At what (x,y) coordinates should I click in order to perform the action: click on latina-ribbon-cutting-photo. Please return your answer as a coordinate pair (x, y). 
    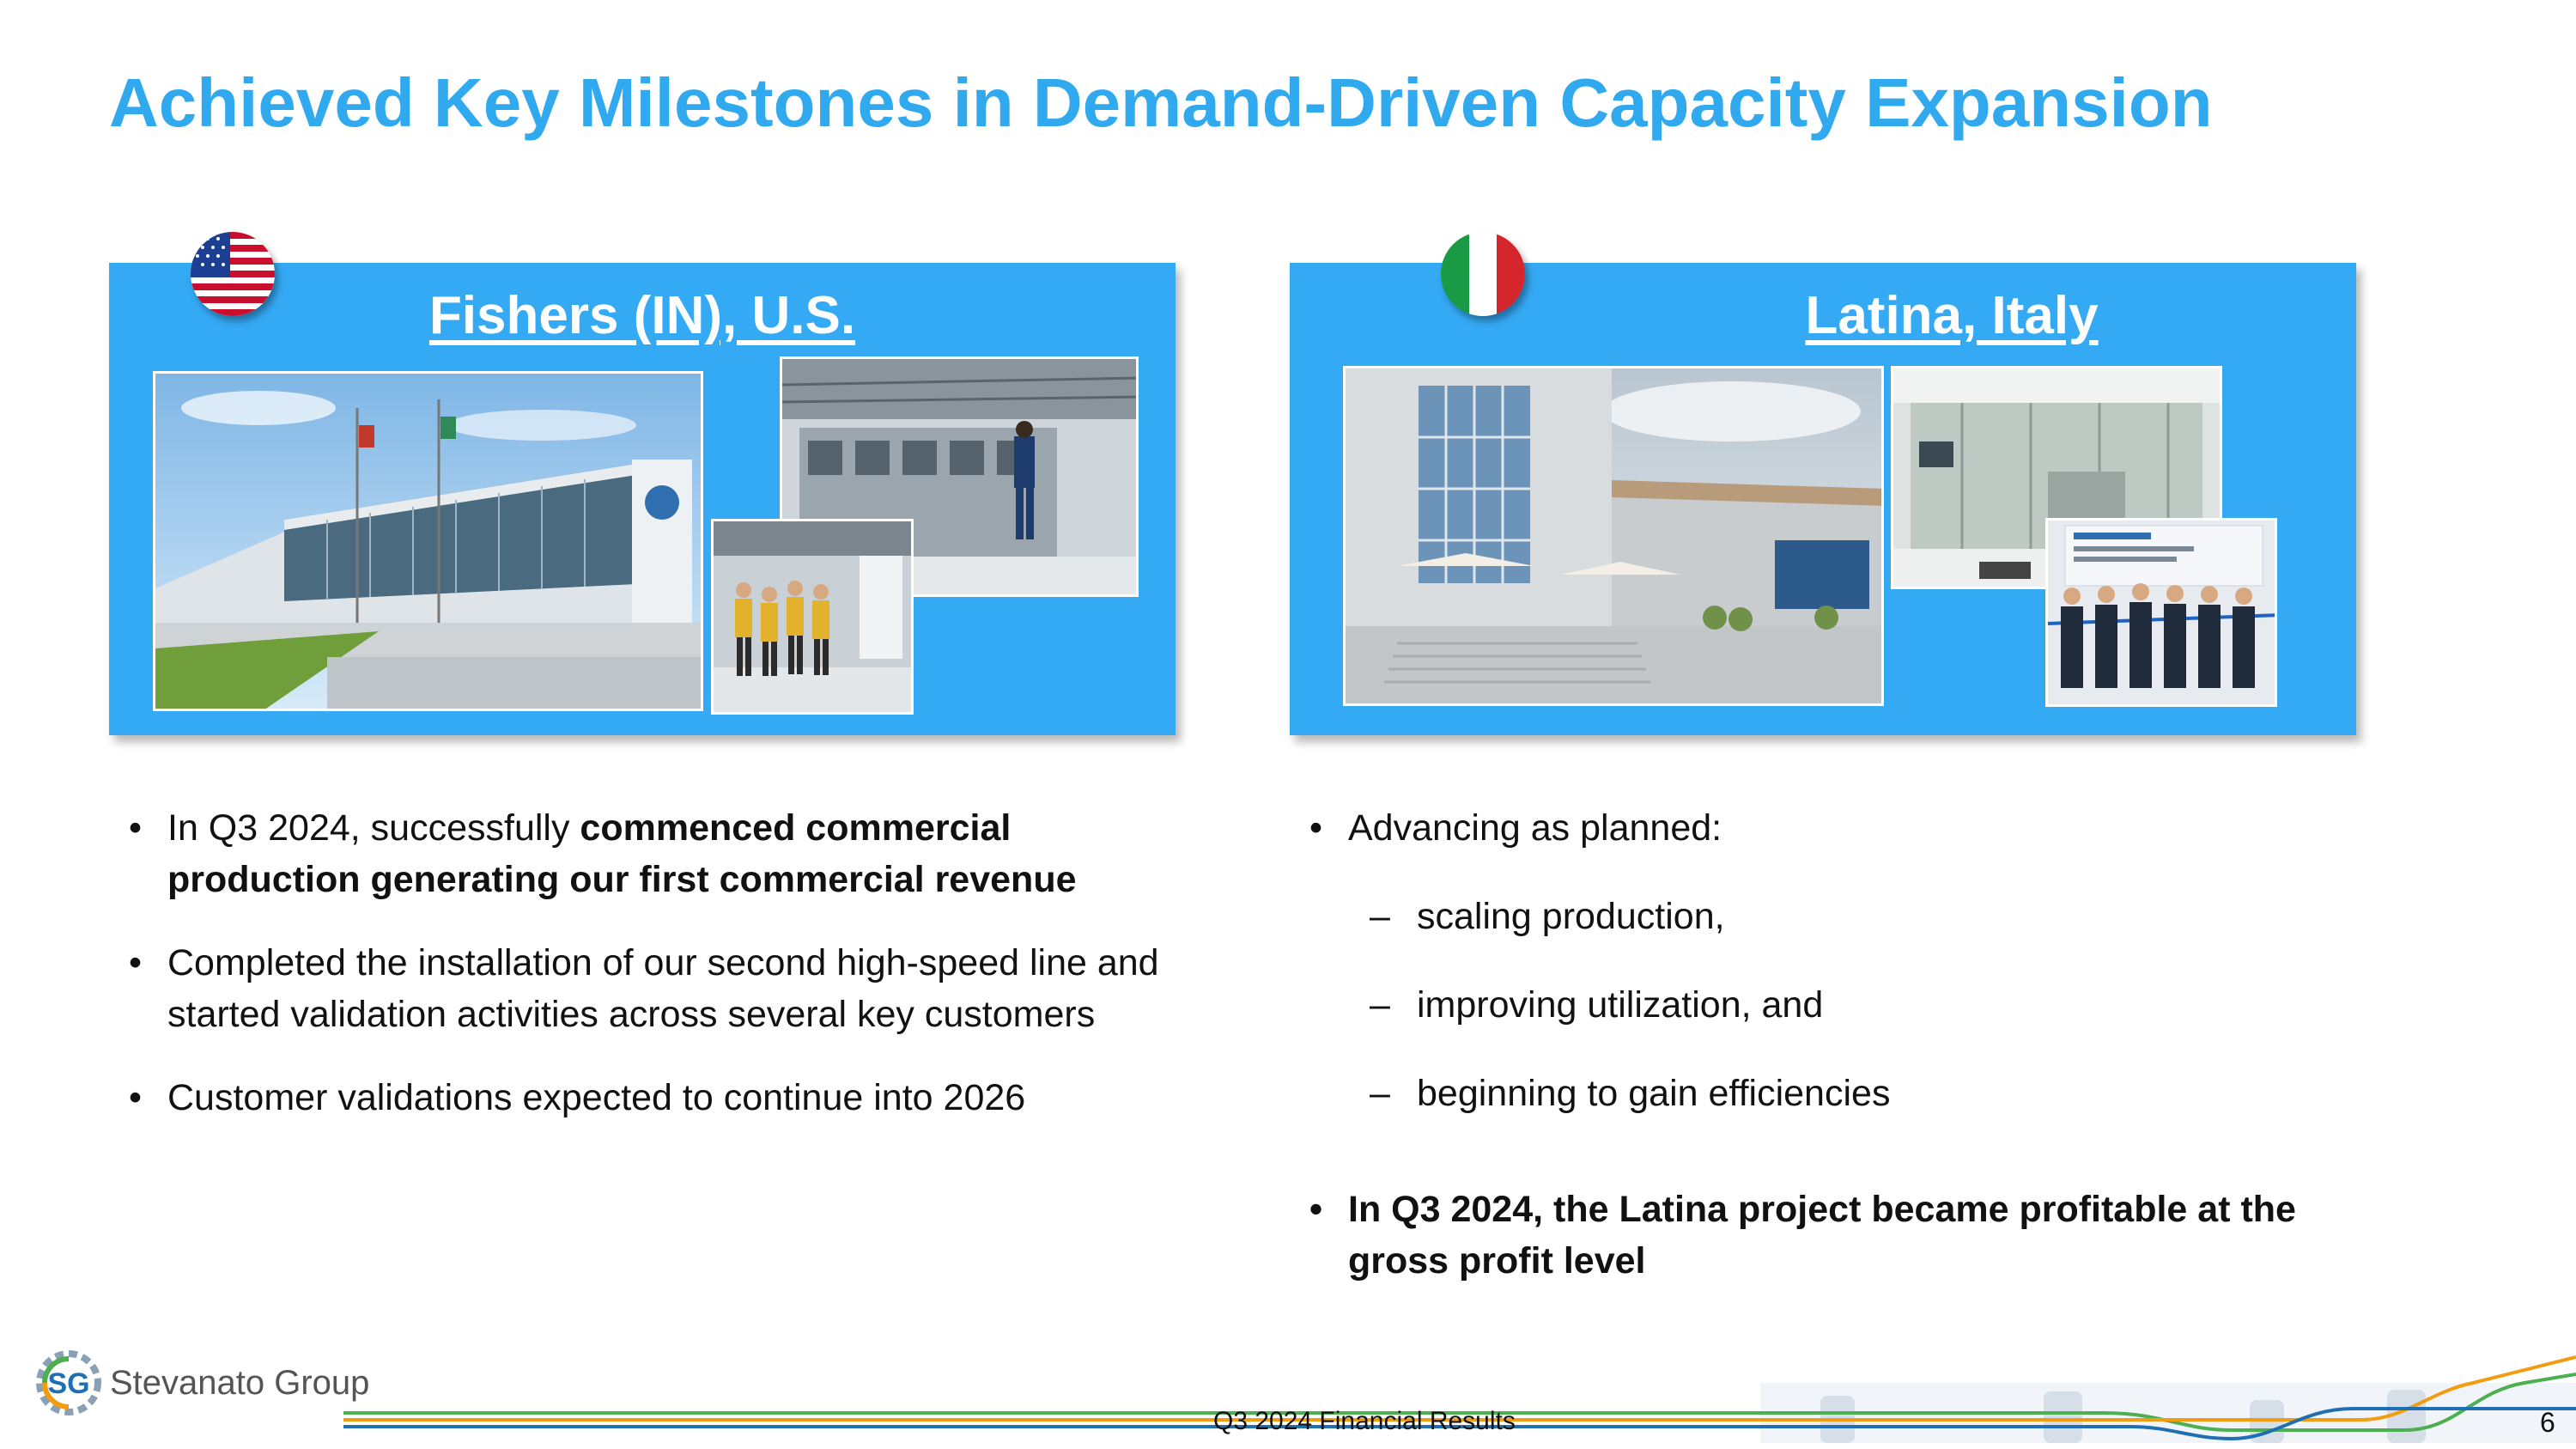
    Looking at the image, I should click on (2161, 612).